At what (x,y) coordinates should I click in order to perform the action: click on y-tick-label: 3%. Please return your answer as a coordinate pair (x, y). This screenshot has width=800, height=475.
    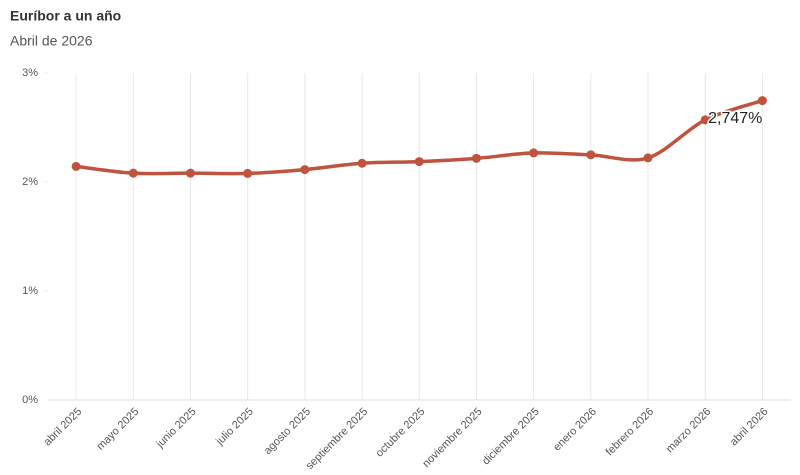
    Looking at the image, I should click on (30, 73).